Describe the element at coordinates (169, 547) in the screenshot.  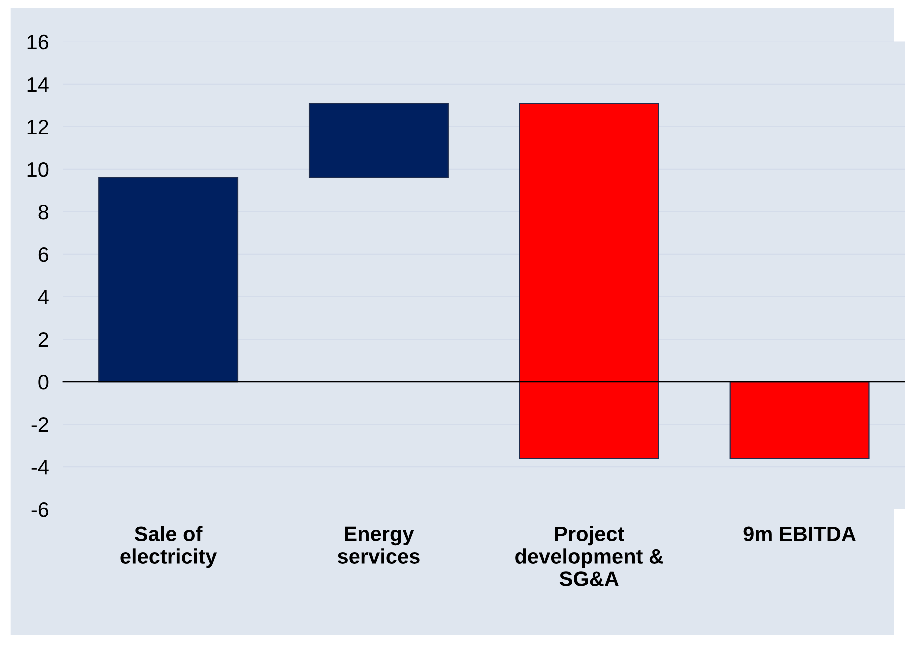
I see `x-tick-label: Sale of electricity` at that location.